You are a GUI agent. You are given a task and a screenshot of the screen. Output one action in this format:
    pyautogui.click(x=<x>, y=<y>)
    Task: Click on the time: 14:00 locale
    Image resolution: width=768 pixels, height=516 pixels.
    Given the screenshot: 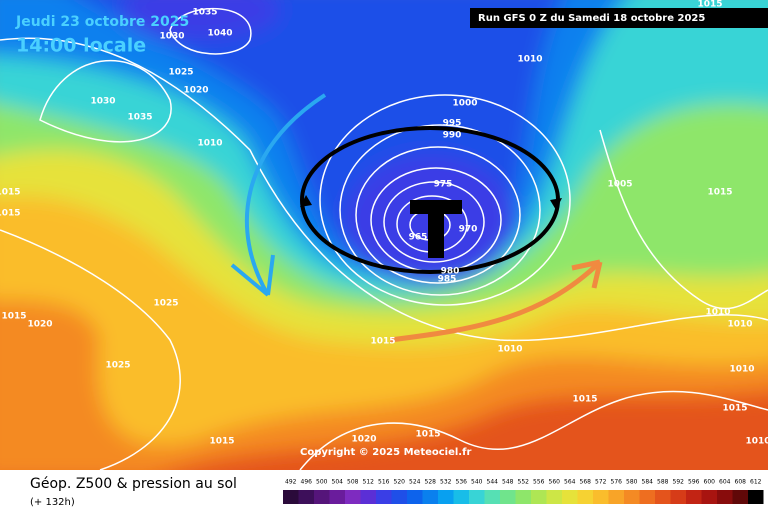 What is the action you would take?
    pyautogui.click(x=81, y=46)
    